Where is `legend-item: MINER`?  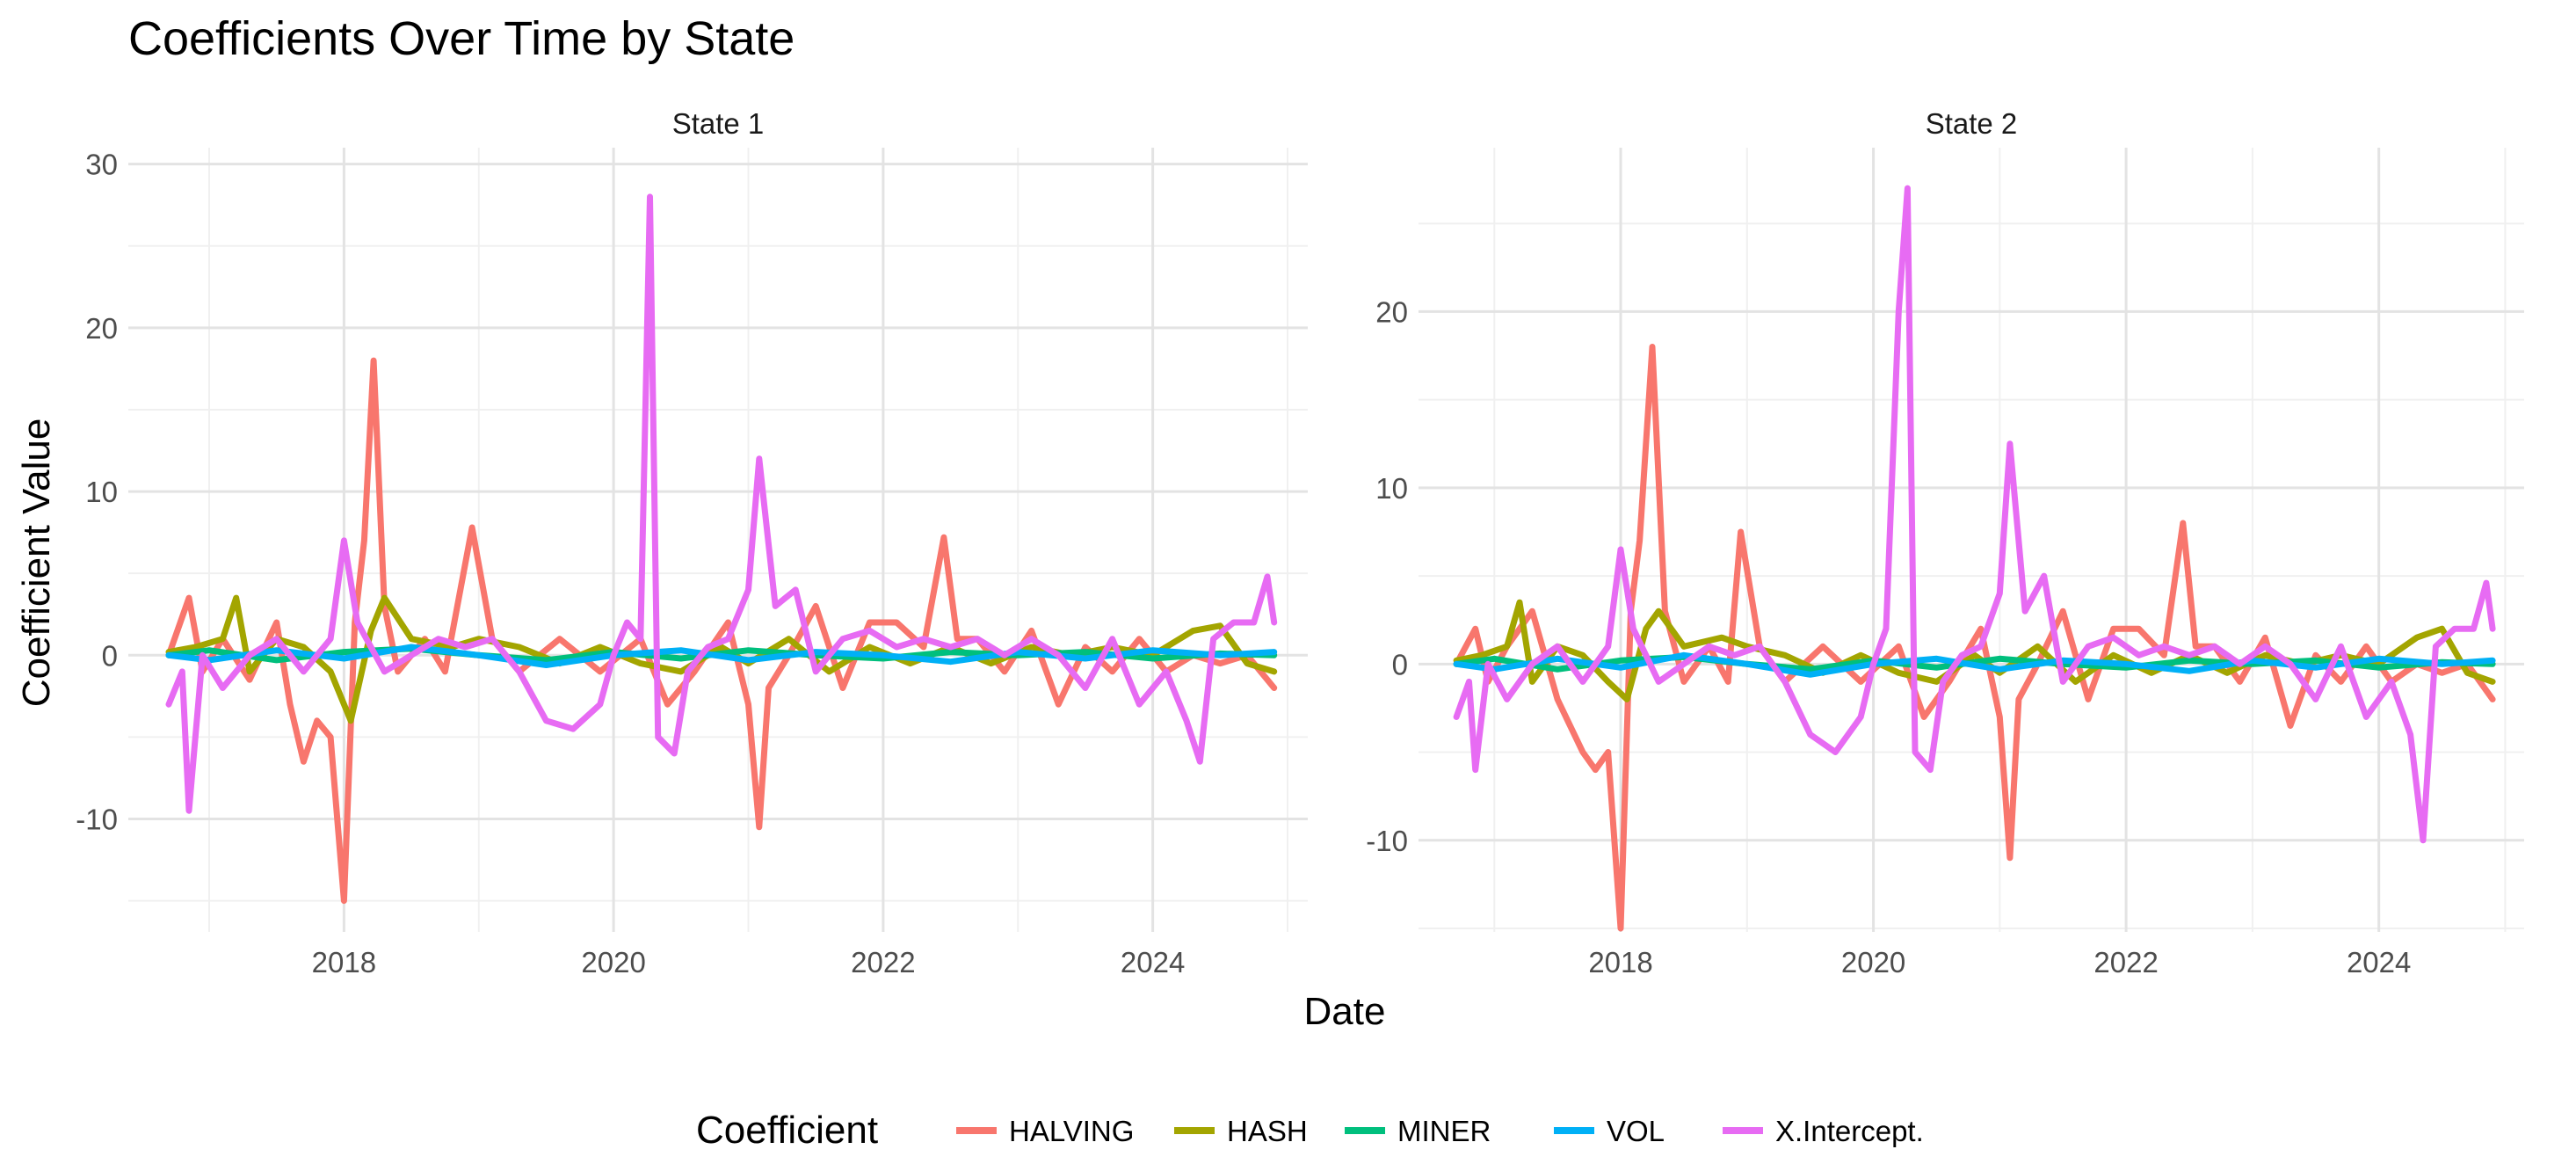 legend-item: MINER is located at coordinates (1418, 1131).